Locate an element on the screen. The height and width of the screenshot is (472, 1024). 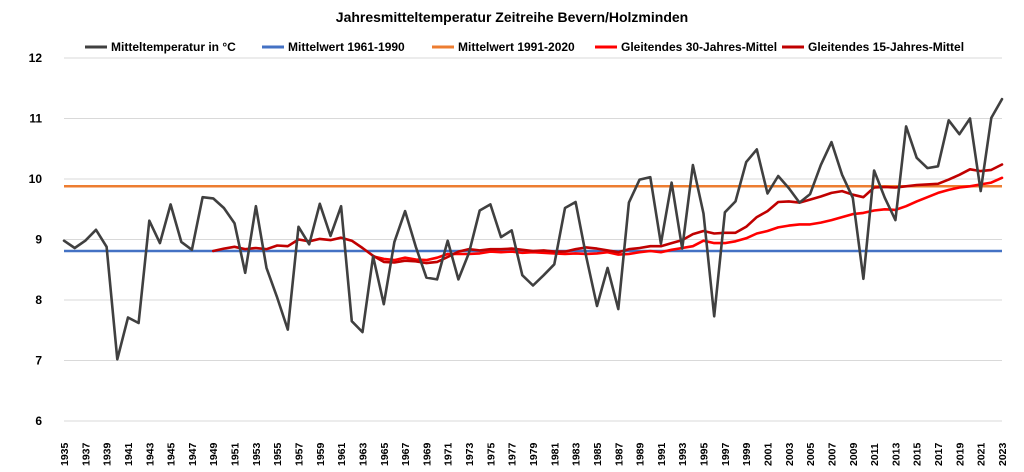
x-tick-label: 1983 is located at coordinates (577, 454).